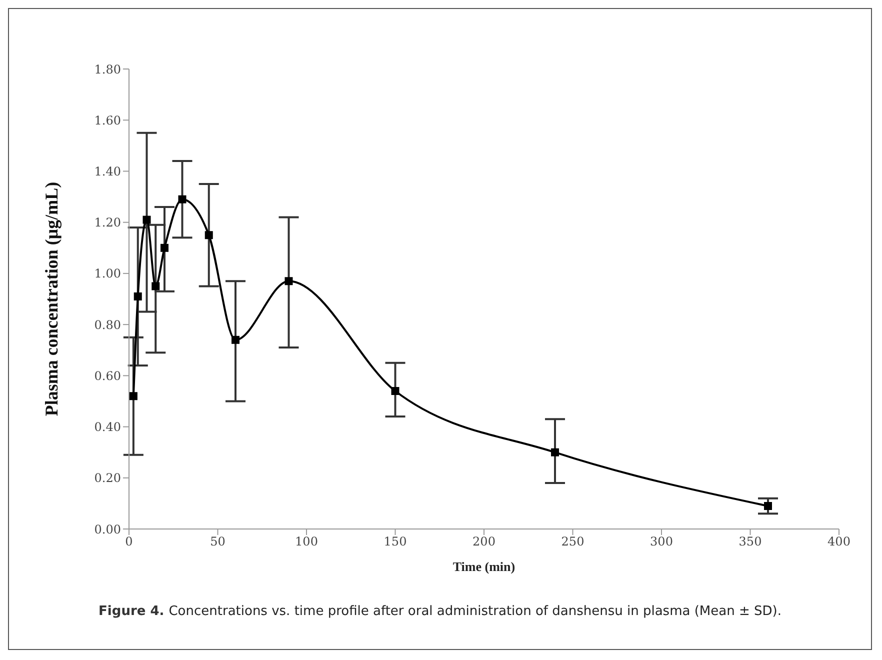 This screenshot has height=660, width=882. What do you see at coordinates (107, 375) in the screenshot?
I see `y-tick-label: 0.60` at bounding box center [107, 375].